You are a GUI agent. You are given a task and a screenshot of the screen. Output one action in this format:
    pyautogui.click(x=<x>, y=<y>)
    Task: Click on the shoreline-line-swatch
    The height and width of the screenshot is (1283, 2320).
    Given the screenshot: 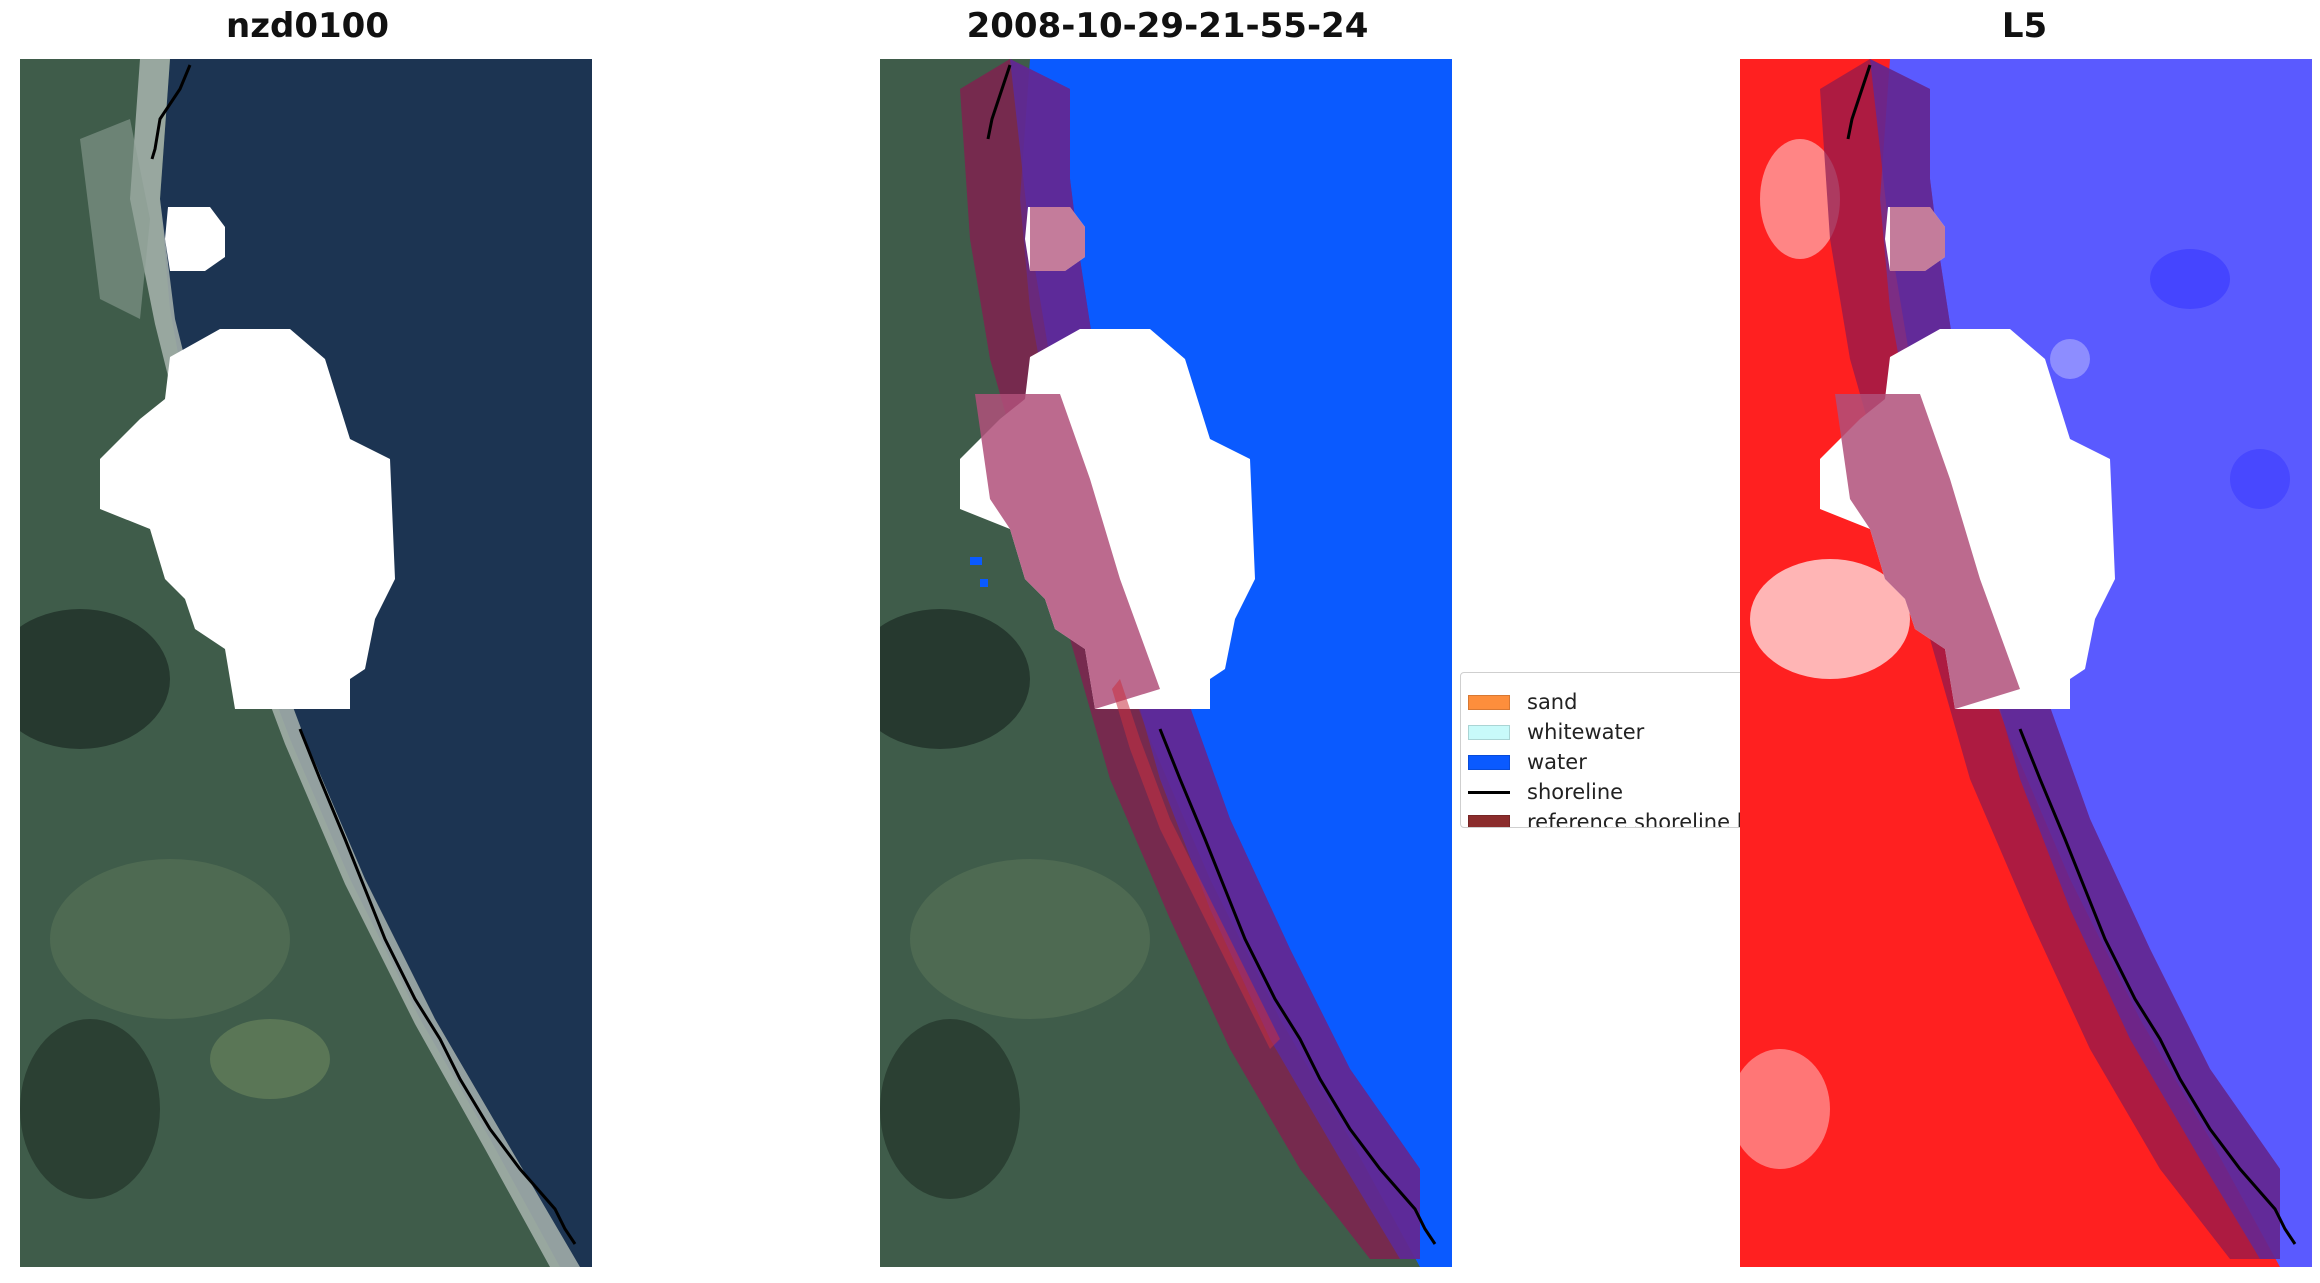 What is the action you would take?
    pyautogui.click(x=1489, y=792)
    